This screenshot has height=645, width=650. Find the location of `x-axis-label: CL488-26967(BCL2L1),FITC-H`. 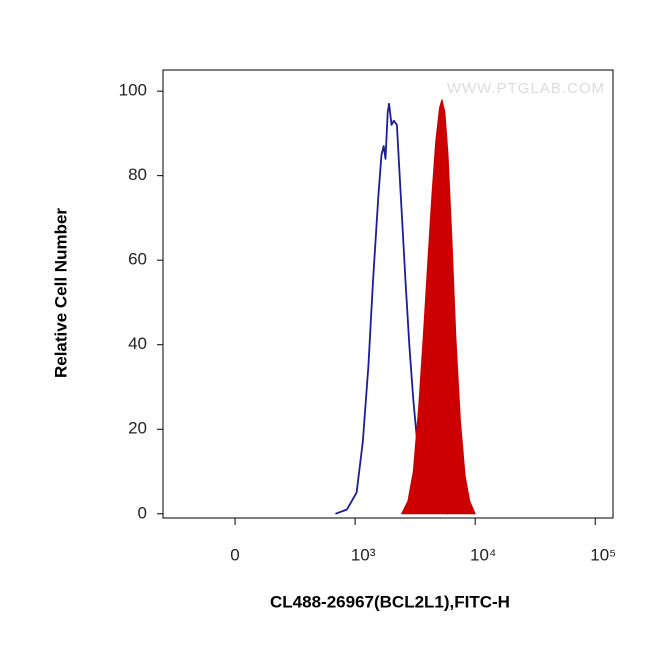

x-axis-label: CL488-26967(BCL2L1),FITC-H is located at coordinates (390, 601).